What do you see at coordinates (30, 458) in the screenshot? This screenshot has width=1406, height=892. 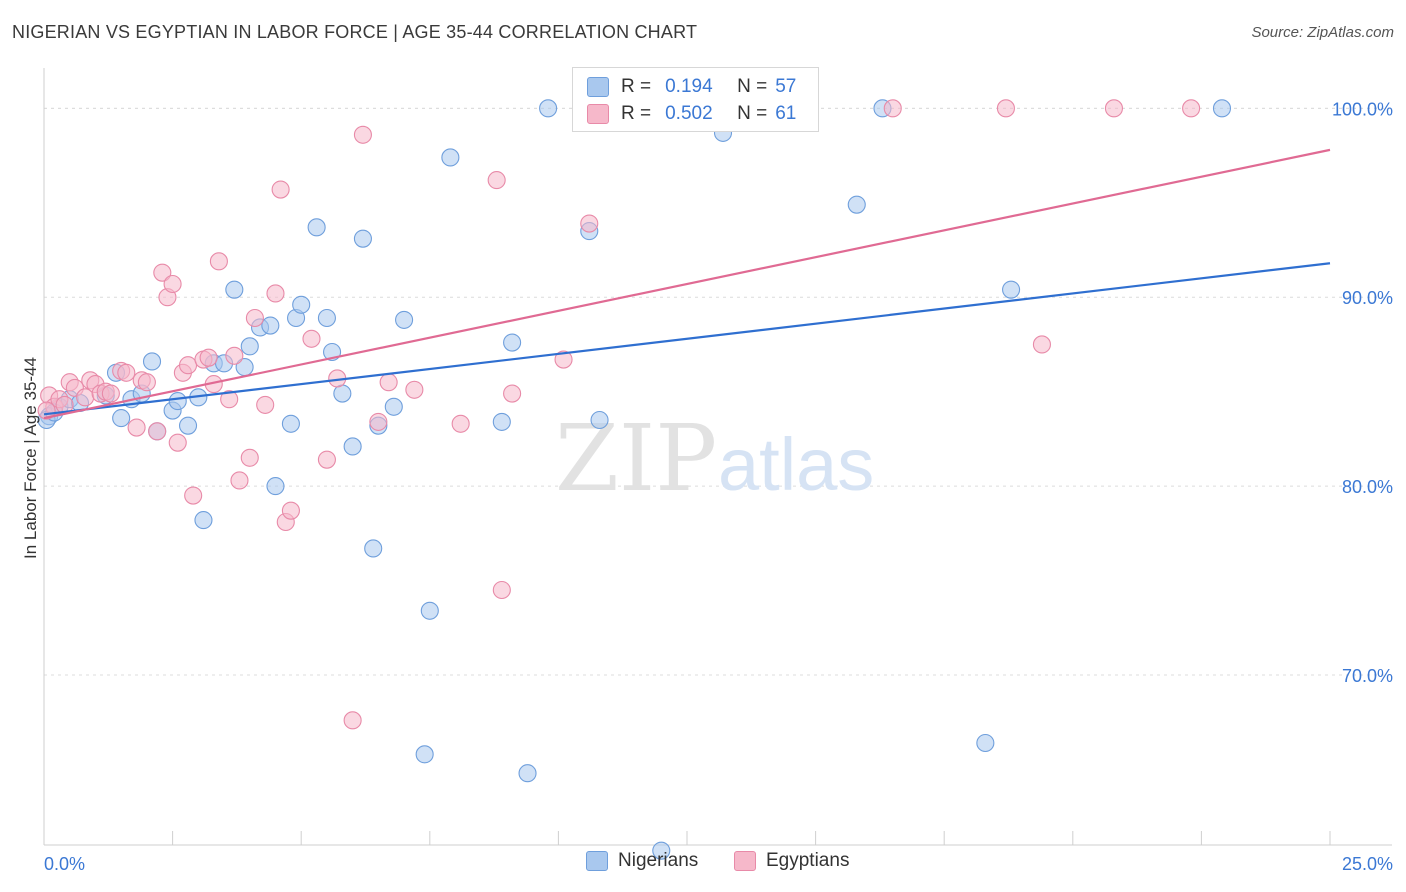 I see `y-axis-label: In Labor Force | Age 35-44` at bounding box center [30, 458].